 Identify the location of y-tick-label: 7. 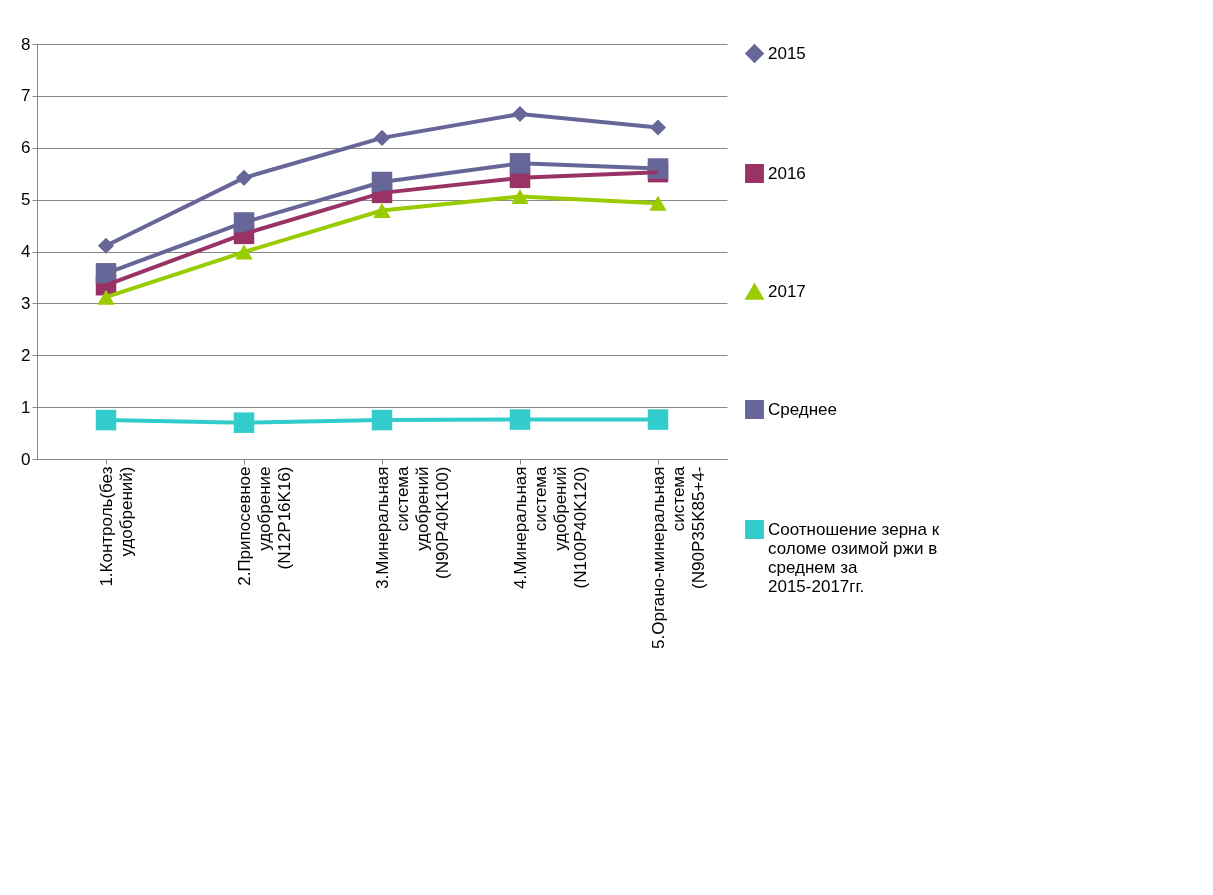
(26, 96).